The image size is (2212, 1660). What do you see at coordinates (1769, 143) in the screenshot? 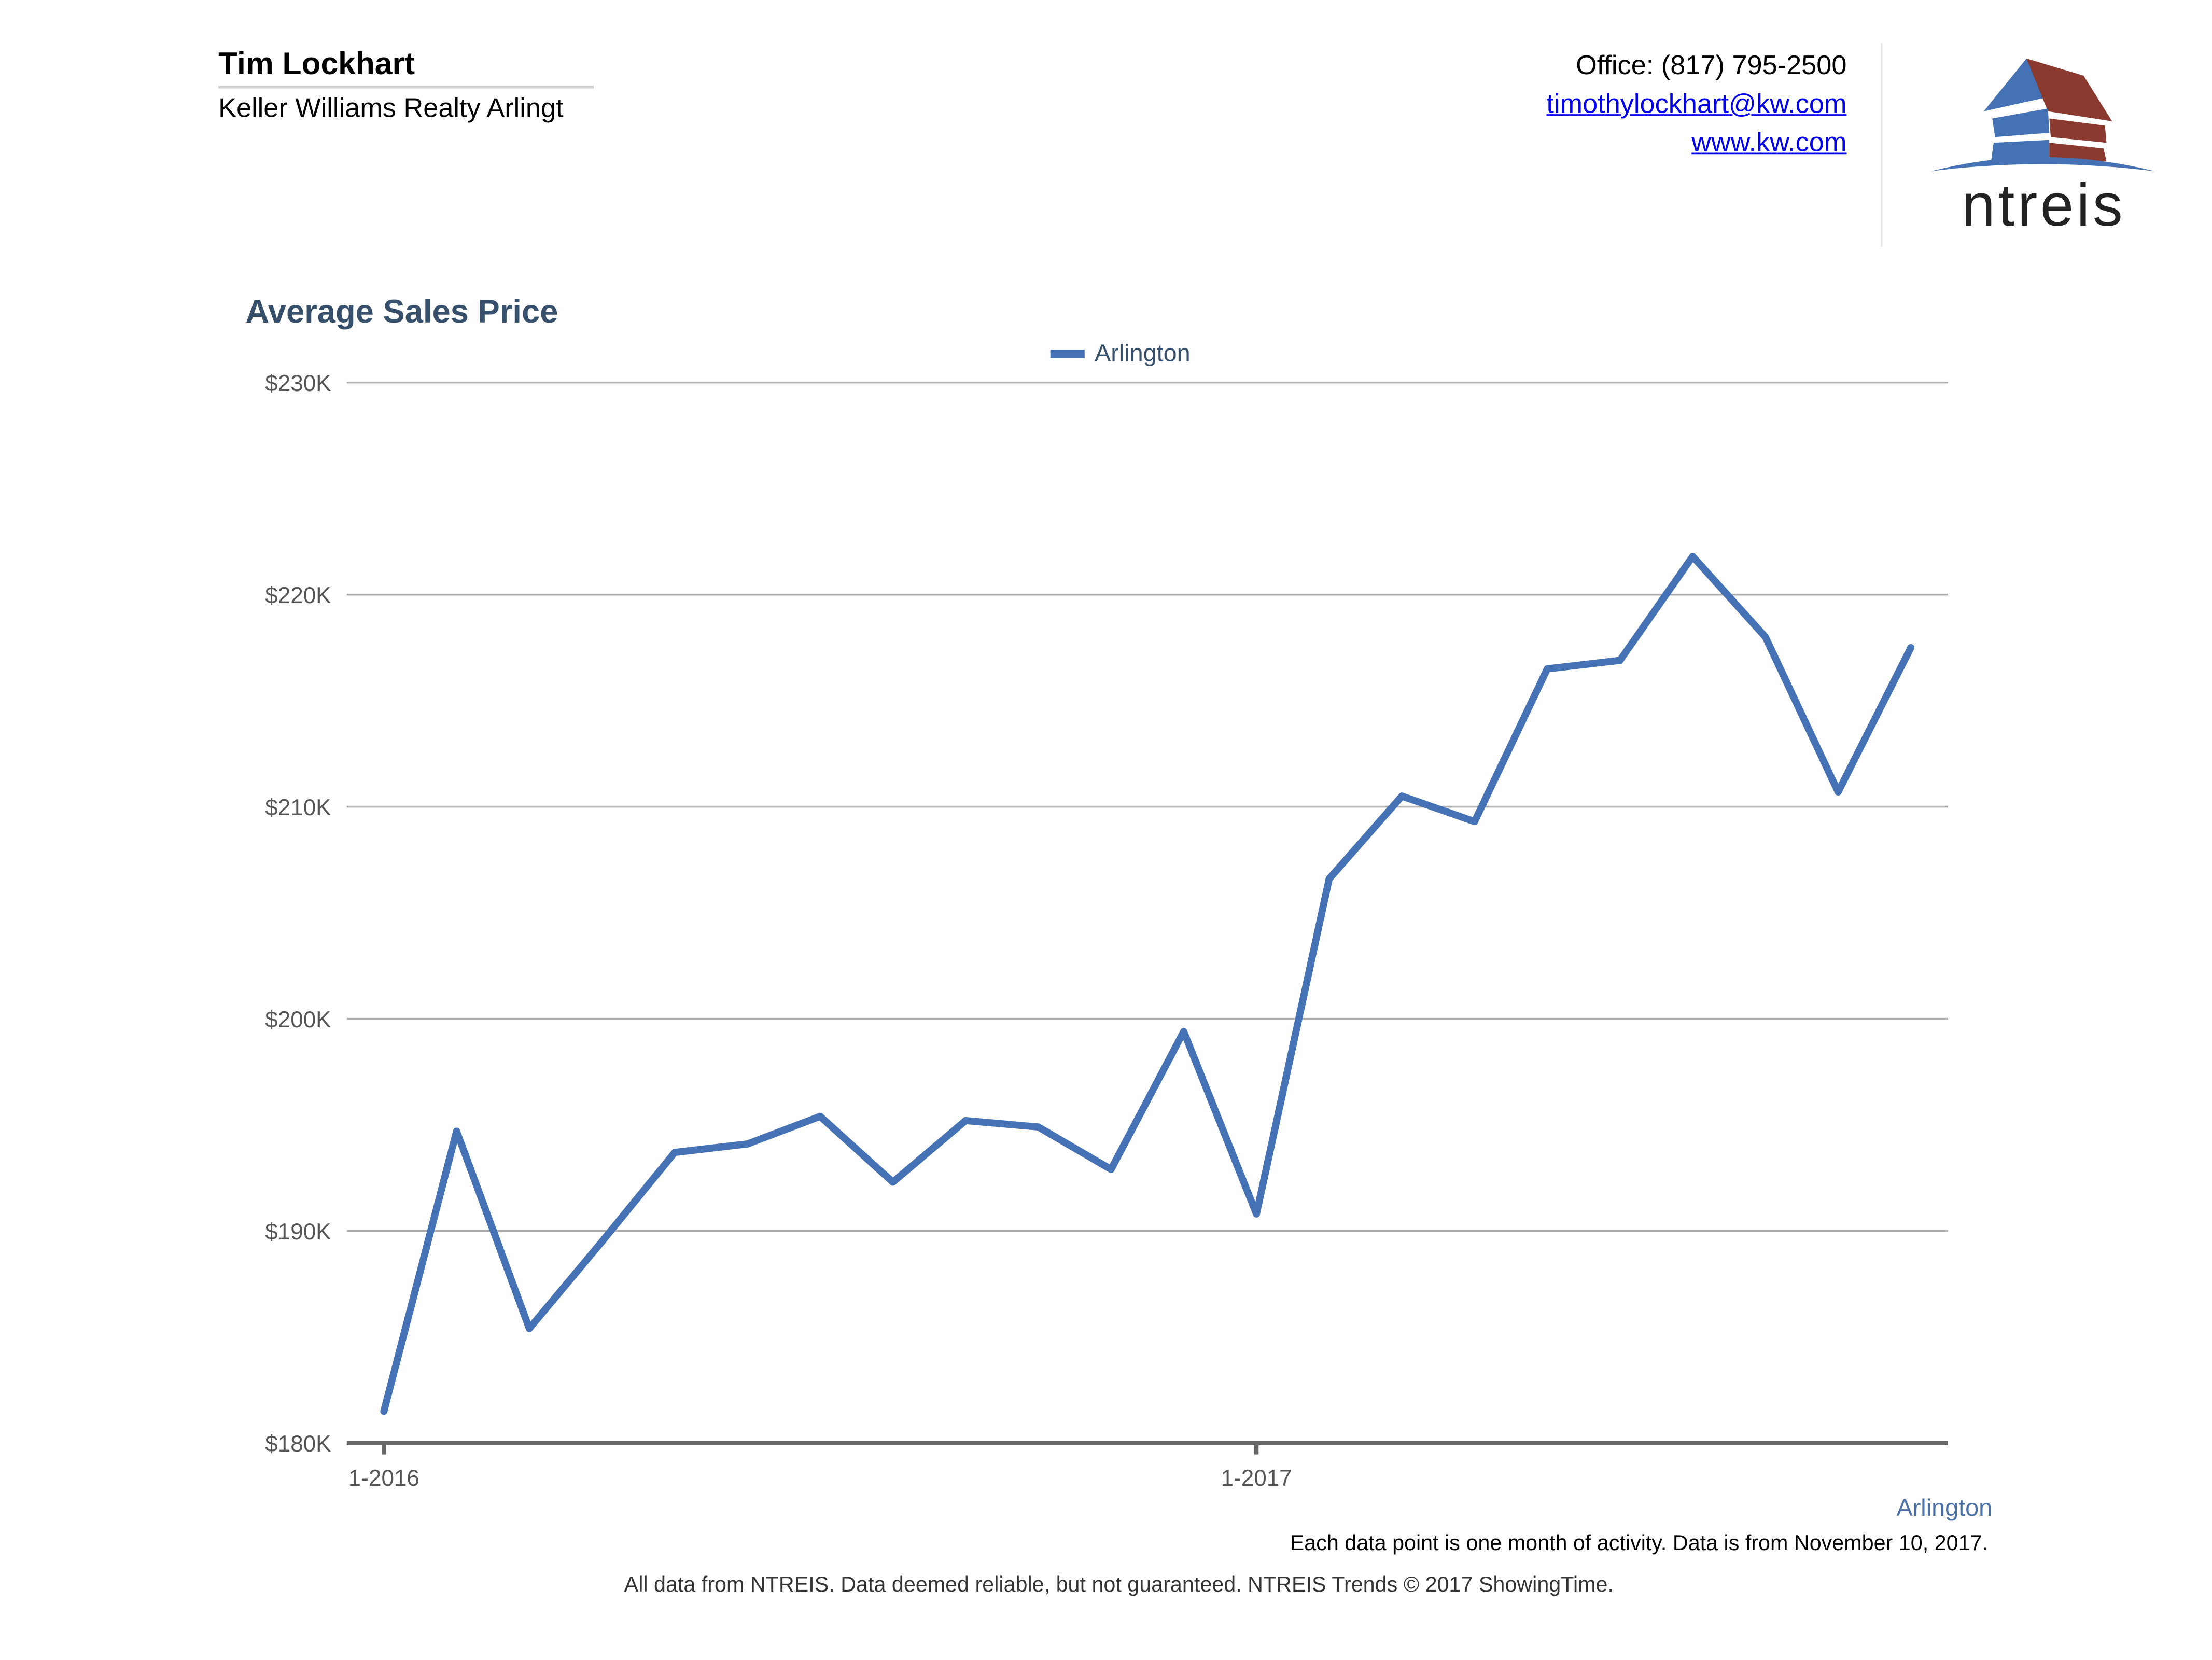
I see `website-link: www.kw.com` at bounding box center [1769, 143].